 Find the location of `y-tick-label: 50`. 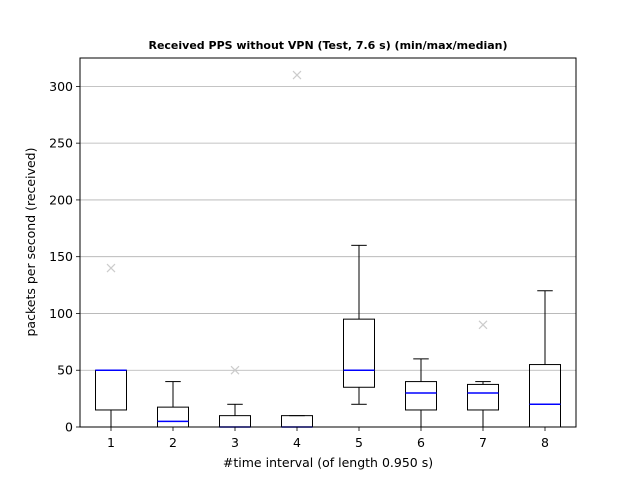

y-tick-label: 50 is located at coordinates (65, 370).